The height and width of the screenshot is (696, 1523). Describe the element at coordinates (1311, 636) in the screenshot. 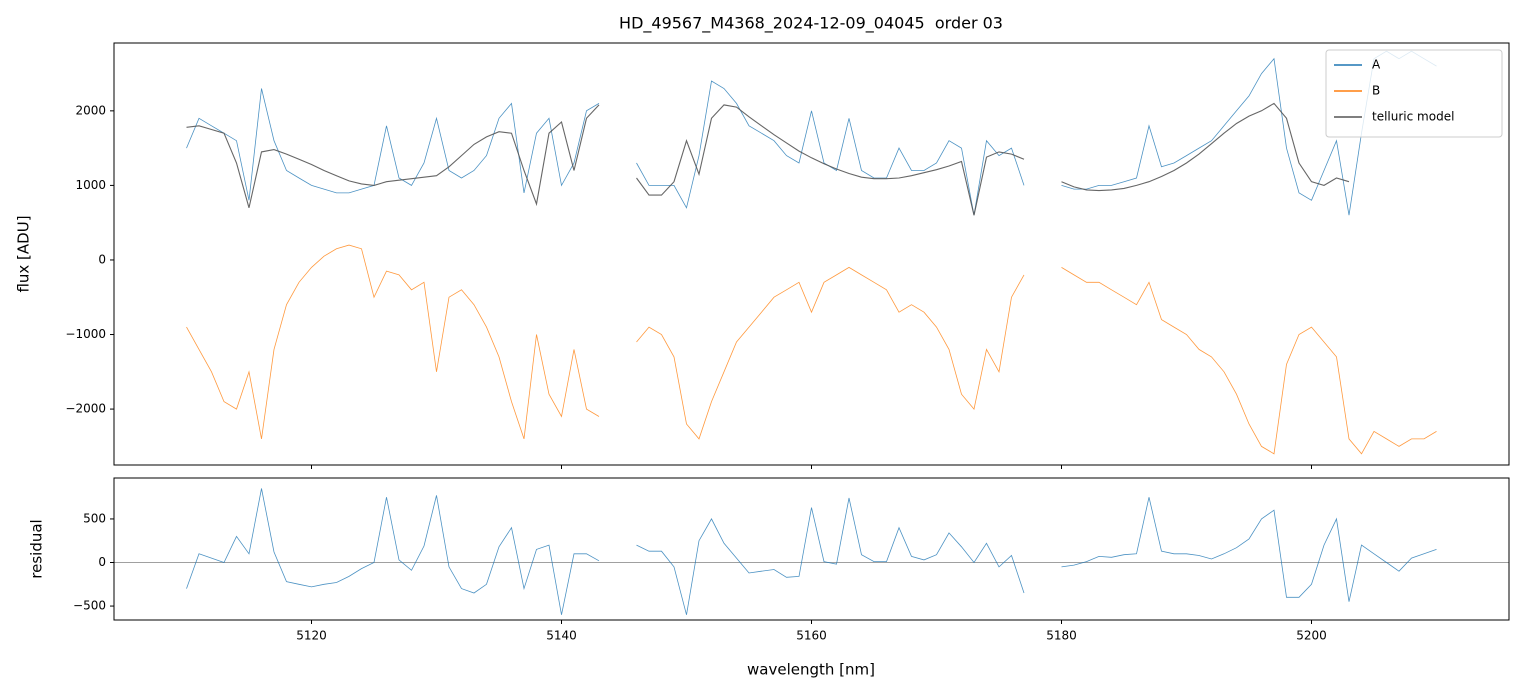

I see `x-tick-label: 5200` at that location.